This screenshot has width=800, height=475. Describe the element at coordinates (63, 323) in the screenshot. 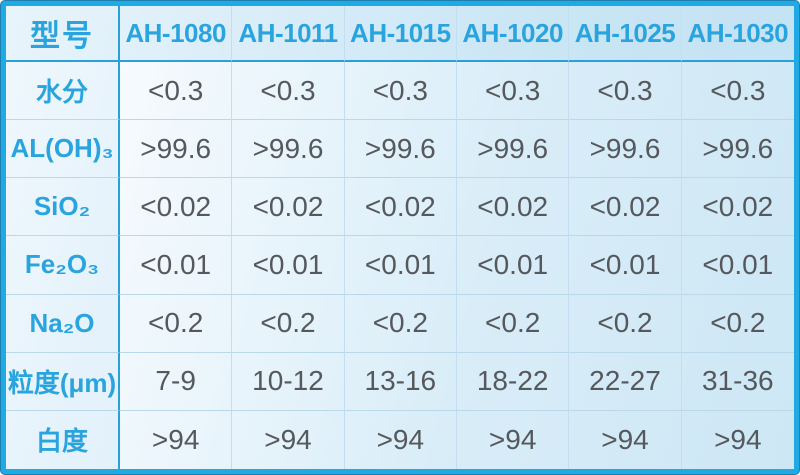

I see `row-header-na2o: Na₂O` at that location.